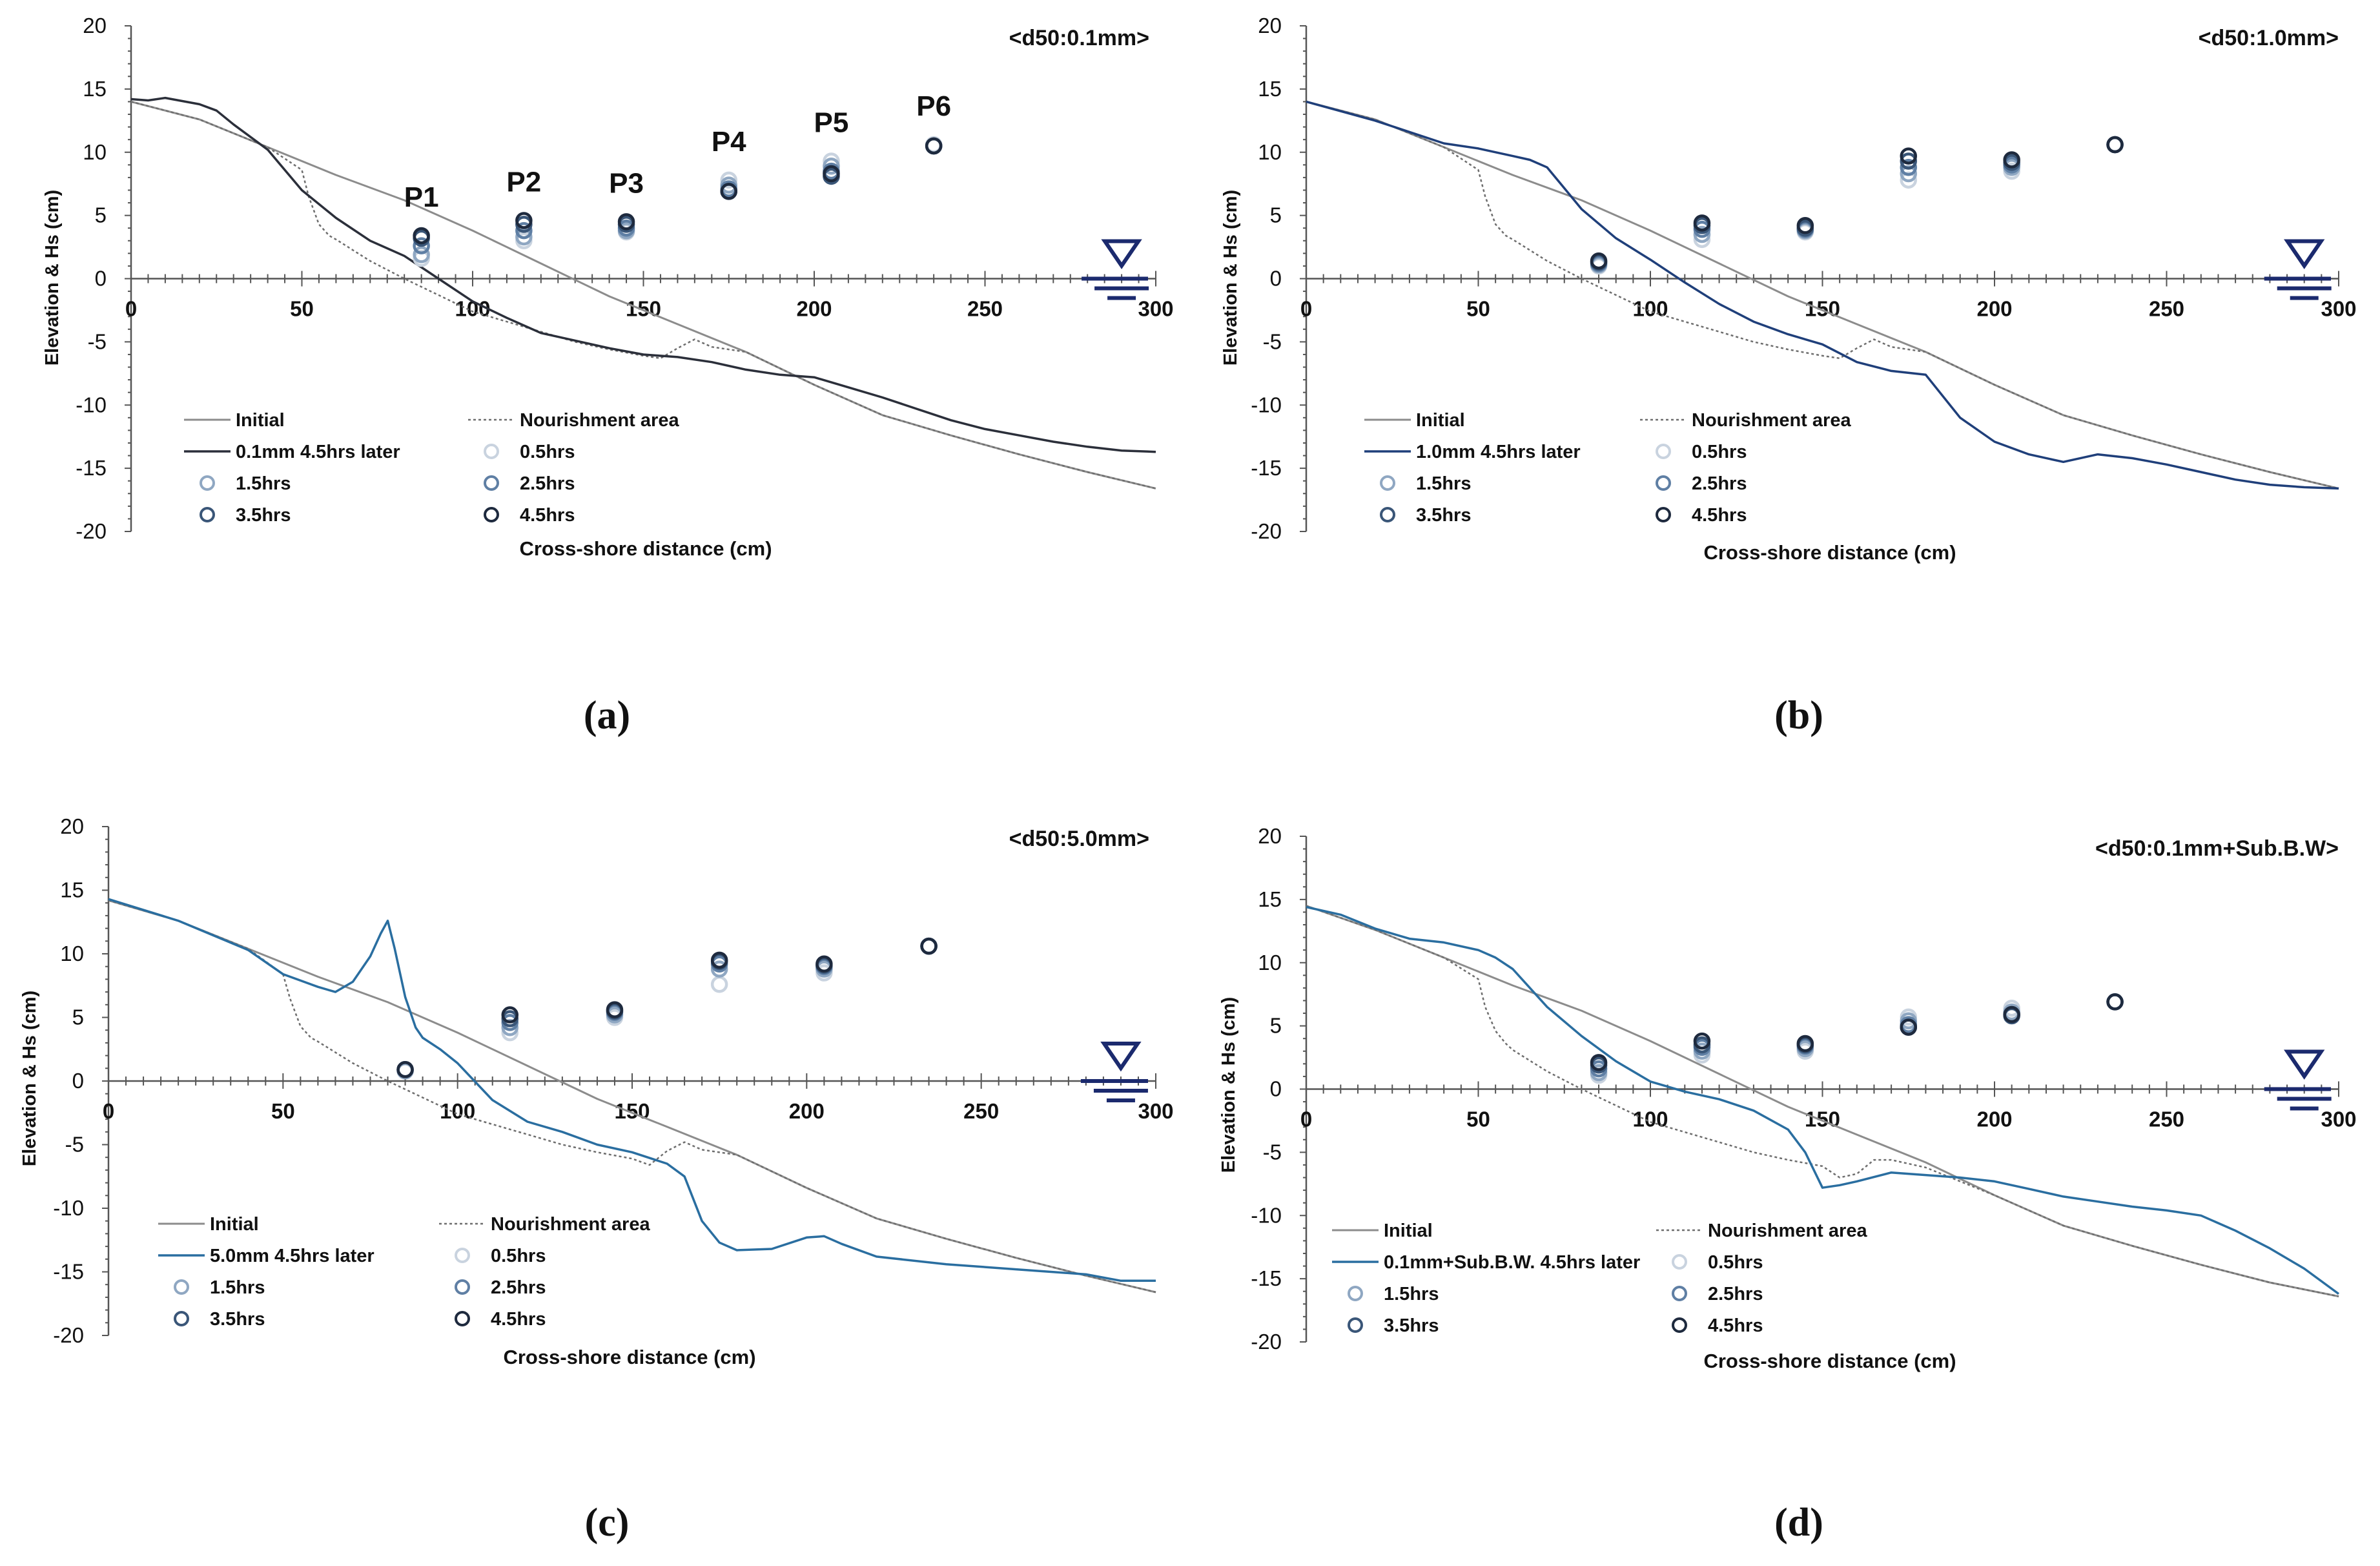 The height and width of the screenshot is (1566, 2380). Describe the element at coordinates (934, 106) in the screenshot. I see `station-label-p6: P6` at that location.